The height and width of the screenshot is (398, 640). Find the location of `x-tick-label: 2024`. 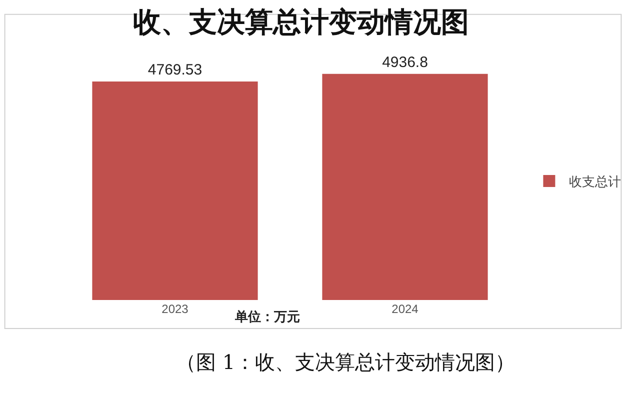

x-tick-label: 2024 is located at coordinates (405, 309).